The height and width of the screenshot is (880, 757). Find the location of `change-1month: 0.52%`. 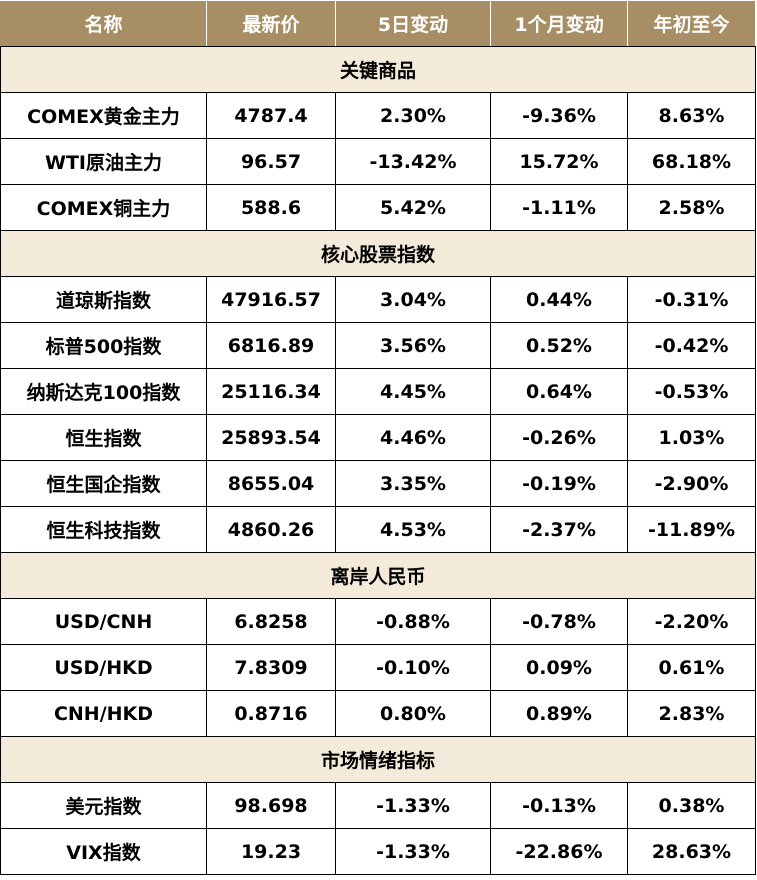

change-1month: 0.52% is located at coordinates (559, 345).